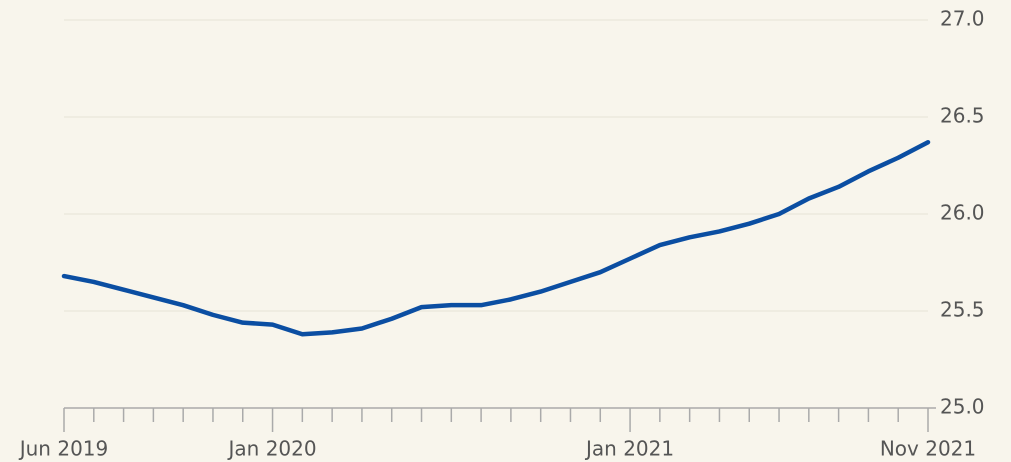  Describe the element at coordinates (272, 449) in the screenshot. I see `x-tick-label: Jan 2020` at that location.